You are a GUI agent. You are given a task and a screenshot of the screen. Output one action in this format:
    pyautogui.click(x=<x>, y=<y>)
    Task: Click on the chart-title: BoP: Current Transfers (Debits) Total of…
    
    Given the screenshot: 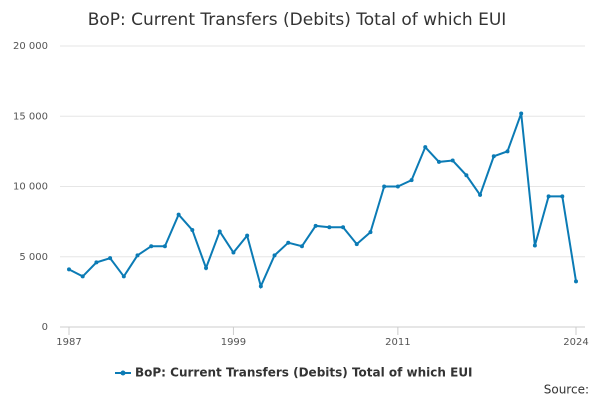 What is the action you would take?
    pyautogui.click(x=297, y=20)
    